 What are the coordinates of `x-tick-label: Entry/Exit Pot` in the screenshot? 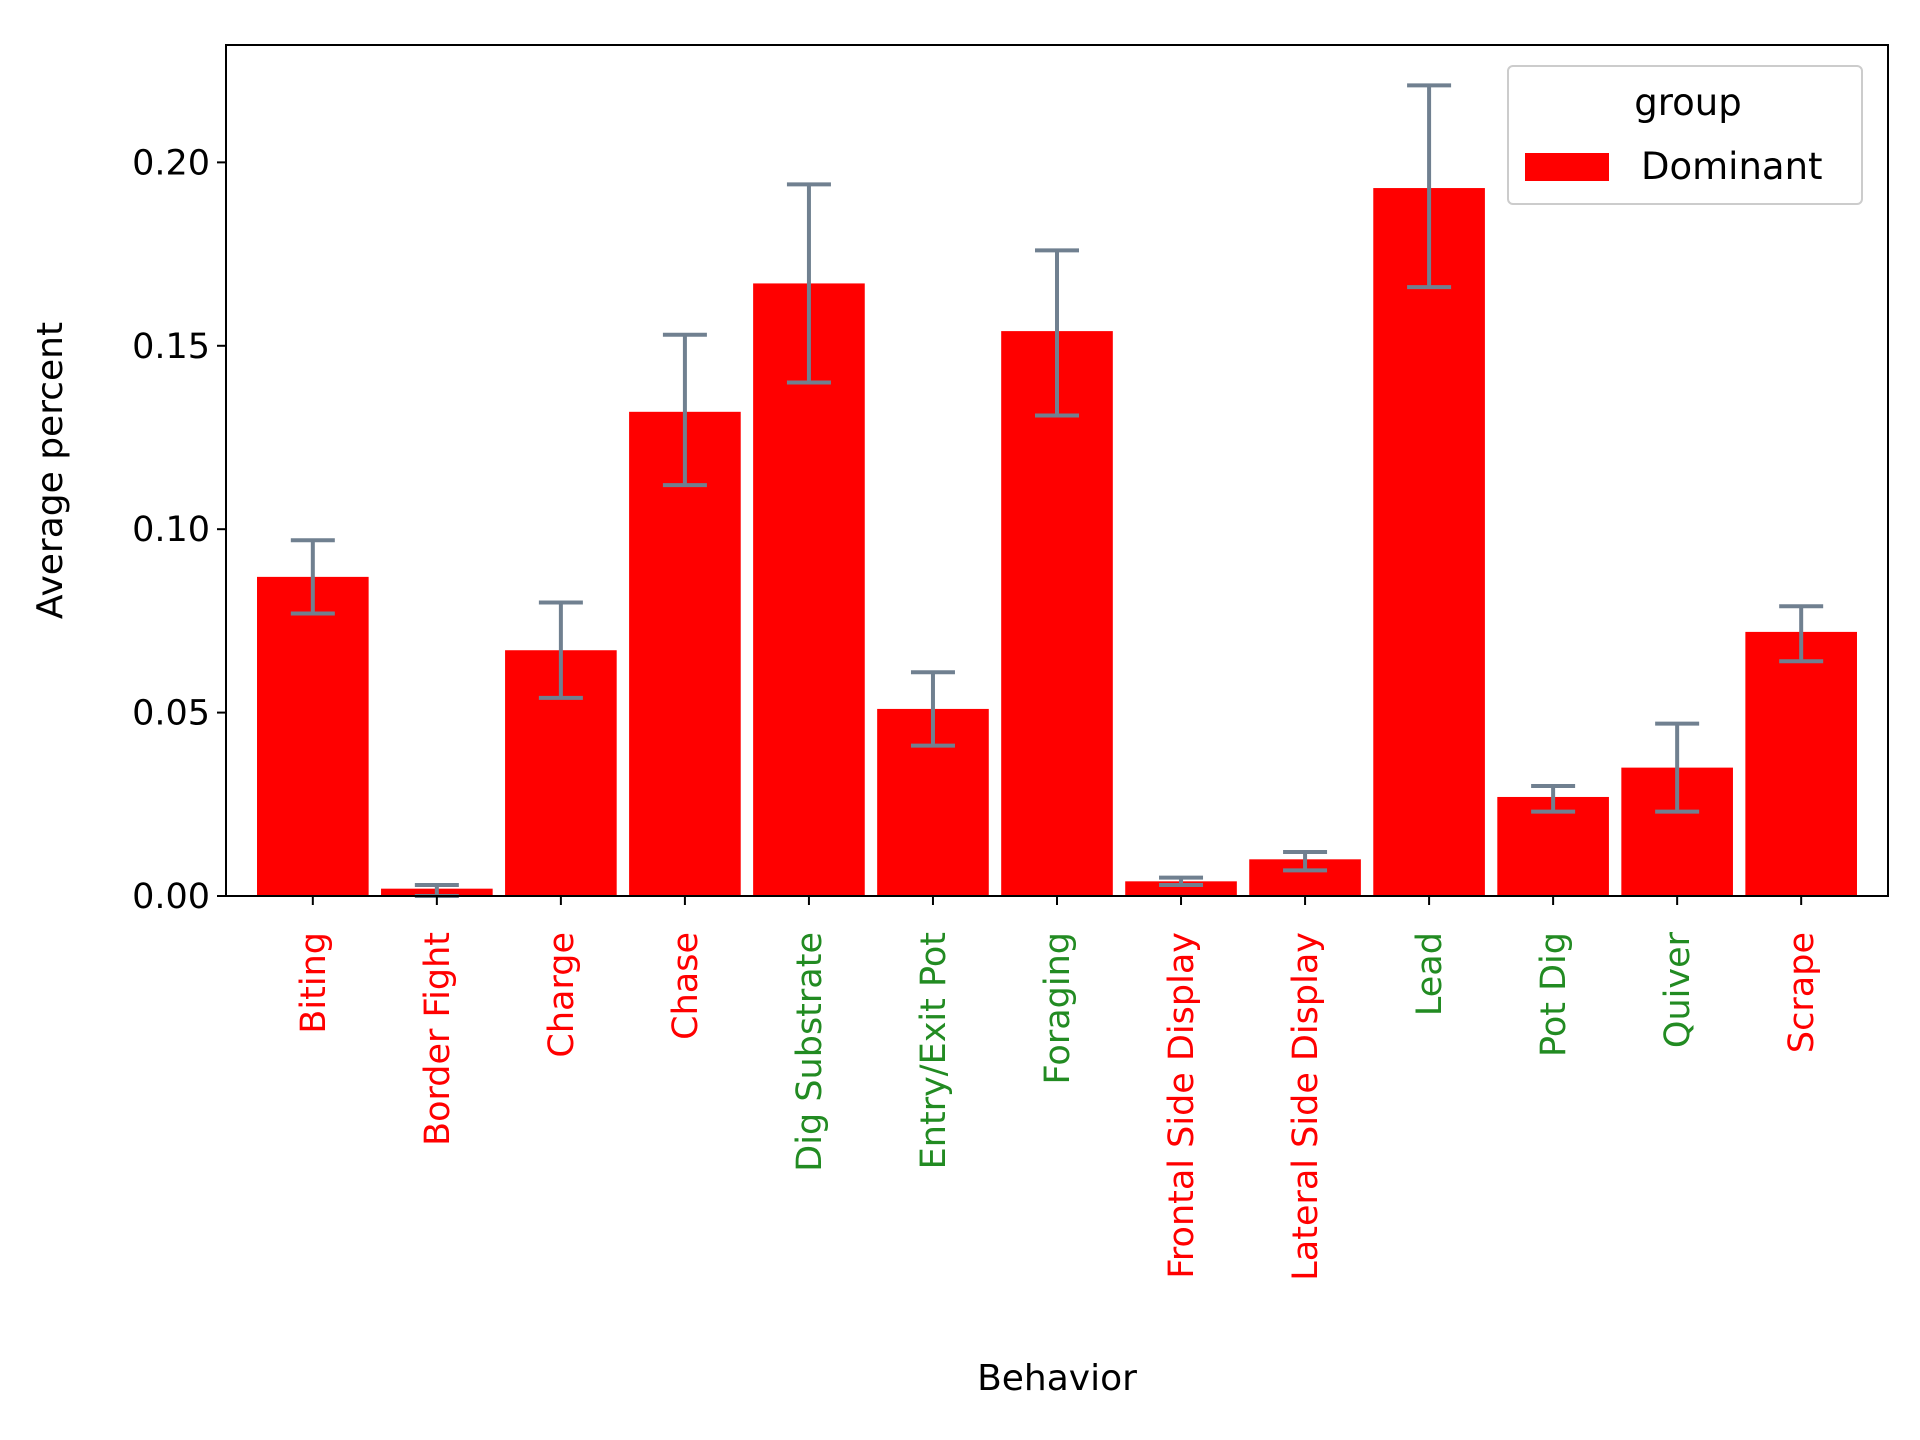 It's located at (934, 1050).